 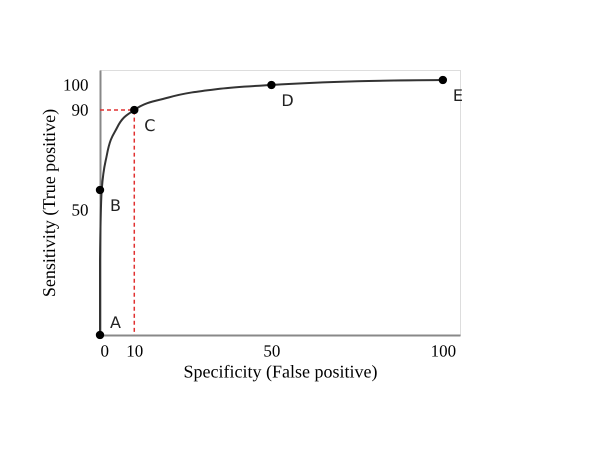 I want to click on annotation: D, so click(x=287, y=100).